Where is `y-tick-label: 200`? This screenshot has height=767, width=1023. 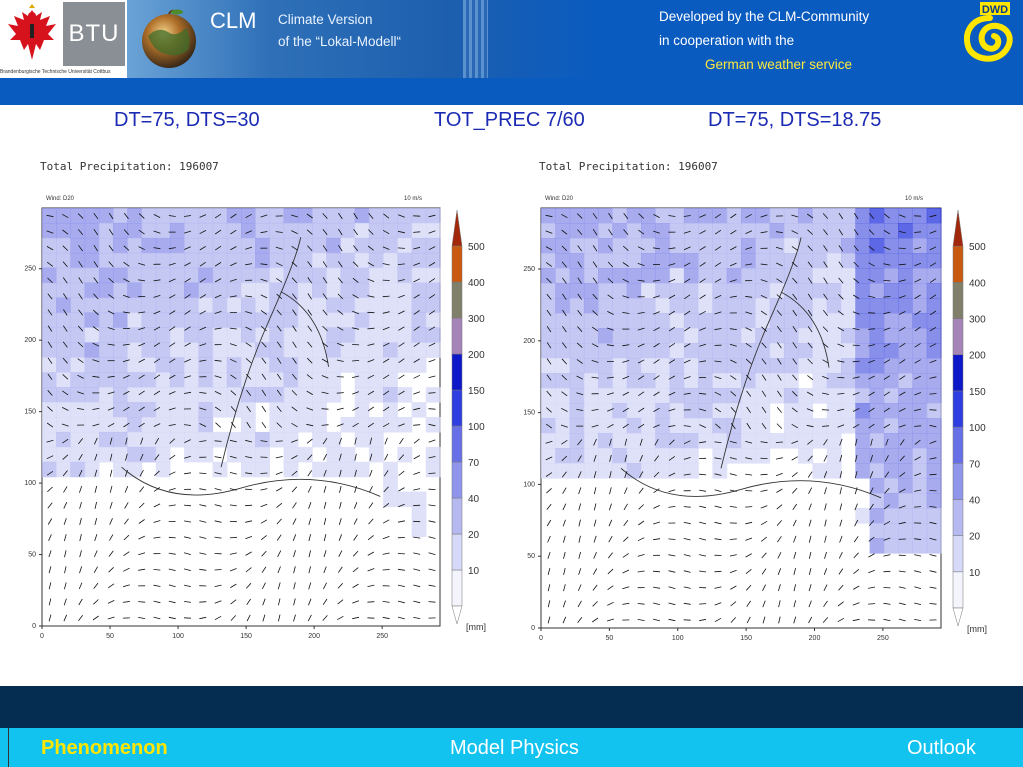 y-tick-label: 200 is located at coordinates (529, 341).